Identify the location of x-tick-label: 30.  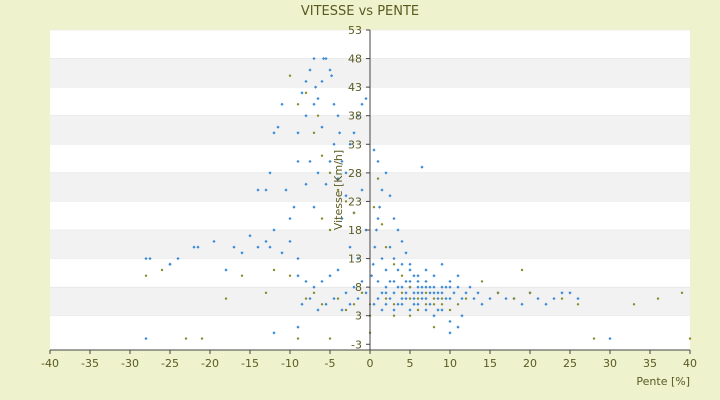
(610, 363).